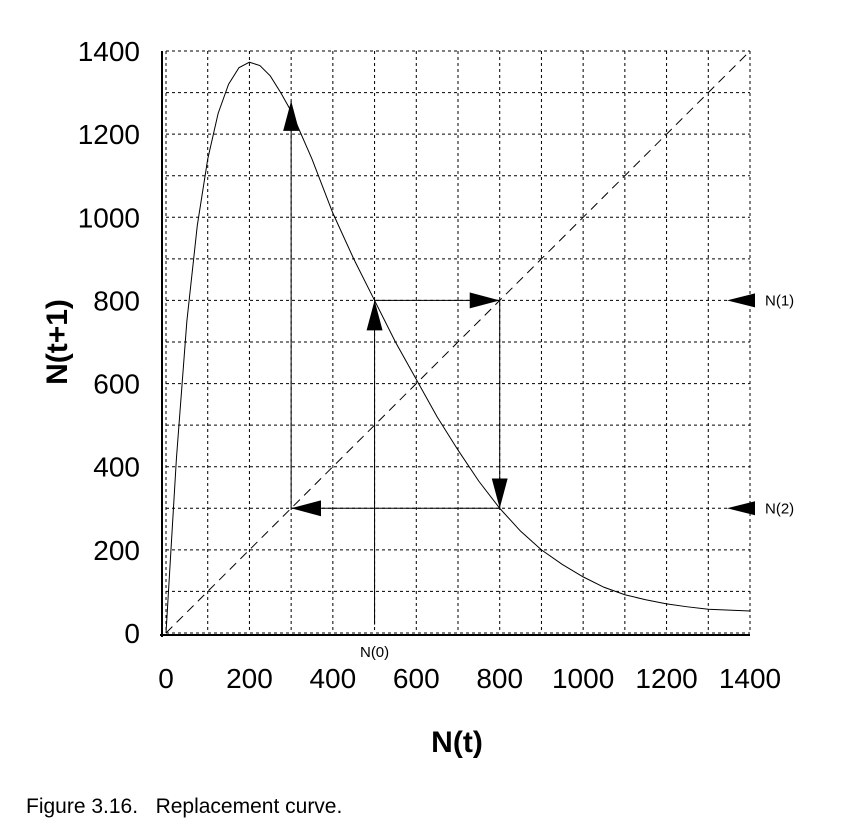 This screenshot has width=849, height=836. What do you see at coordinates (116, 384) in the screenshot?
I see `y-tick-label: 600` at bounding box center [116, 384].